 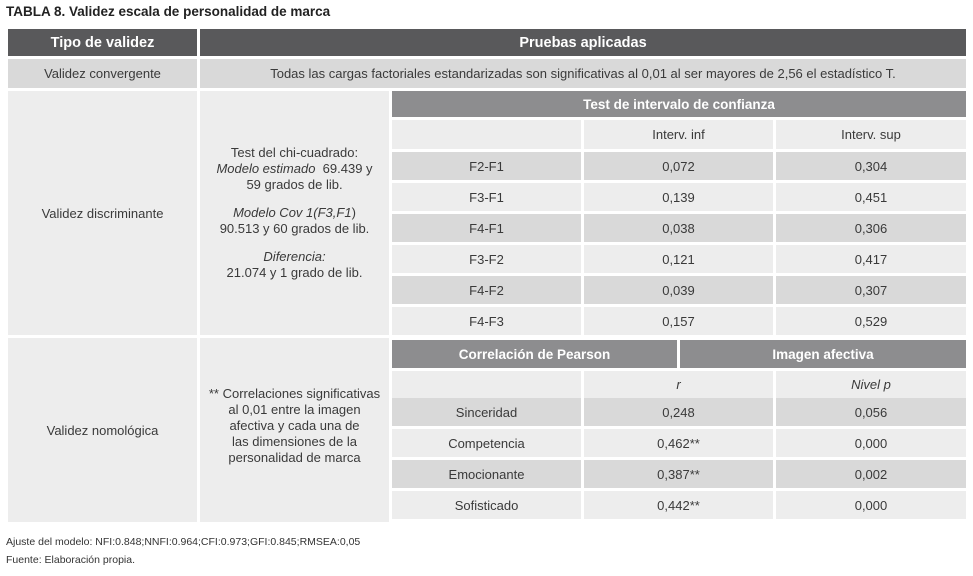 I want to click on ci-header-inf: Interv. inf, so click(x=678, y=134).